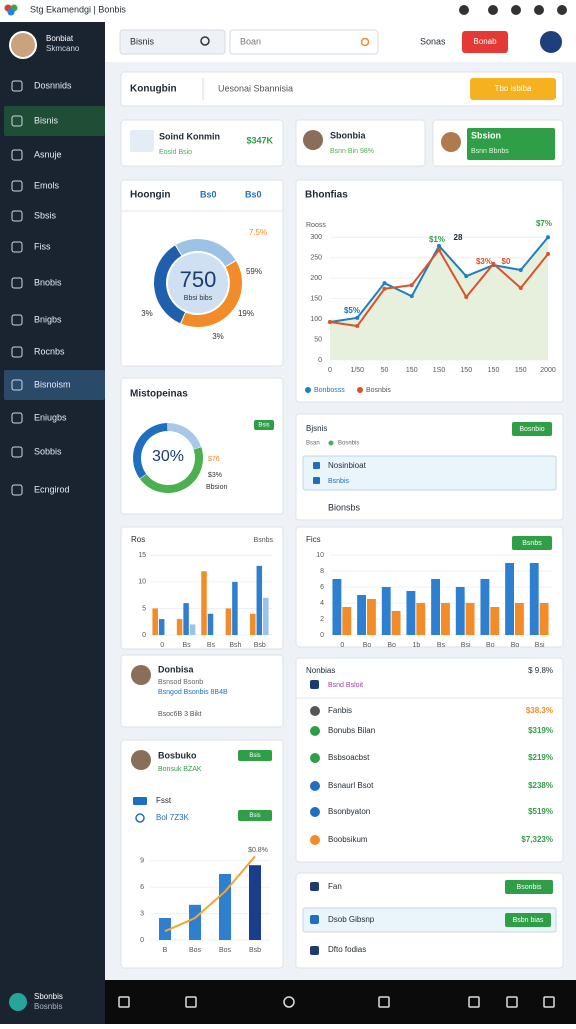  I want to click on panel-title: Bjsnis, so click(316, 428).